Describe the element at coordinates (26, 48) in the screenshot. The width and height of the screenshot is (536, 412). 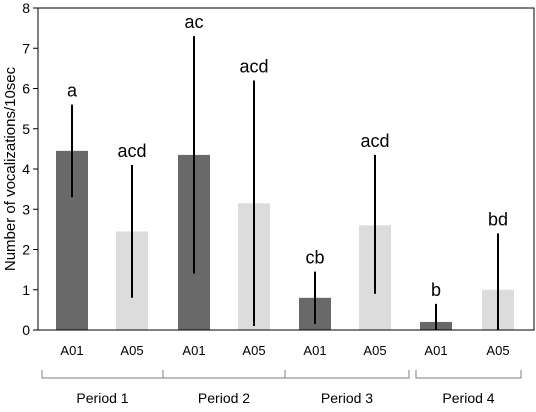
I see `y-tick-label: 7` at that location.